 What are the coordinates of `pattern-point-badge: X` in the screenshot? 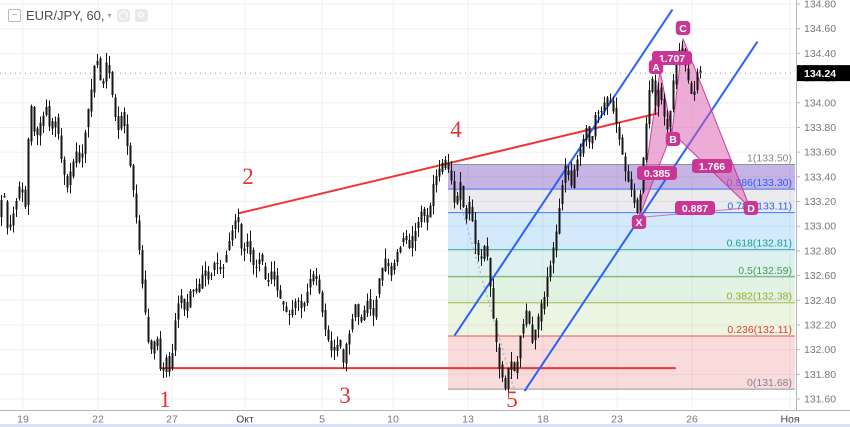 It's located at (639, 222).